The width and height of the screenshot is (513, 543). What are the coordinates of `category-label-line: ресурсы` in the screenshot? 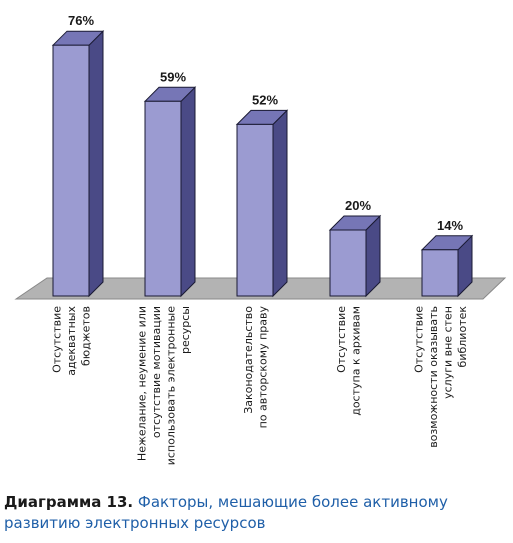 It's located at (185, 330).